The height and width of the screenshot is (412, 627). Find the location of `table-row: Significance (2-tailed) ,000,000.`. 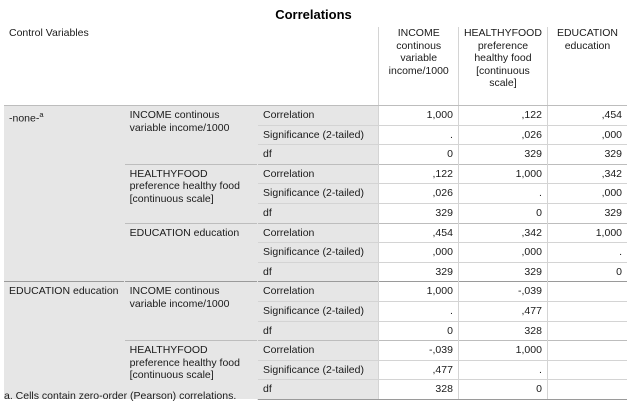

table-row: Significance (2-tailed) ,000,000. is located at coordinates (315, 252).